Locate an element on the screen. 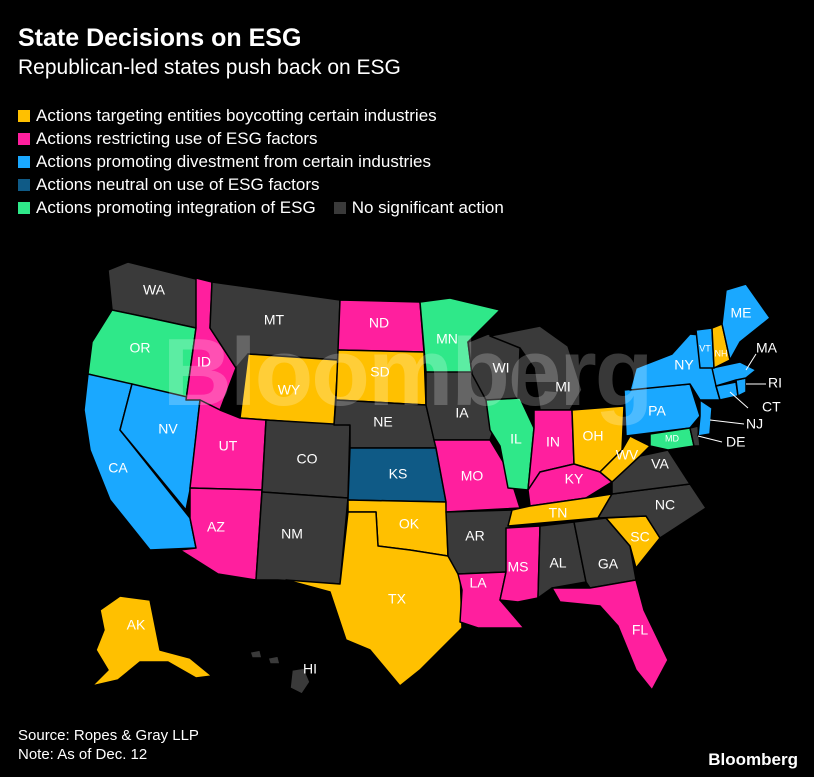 The image size is (814, 777). label-WI: WI is located at coordinates (500, 368).